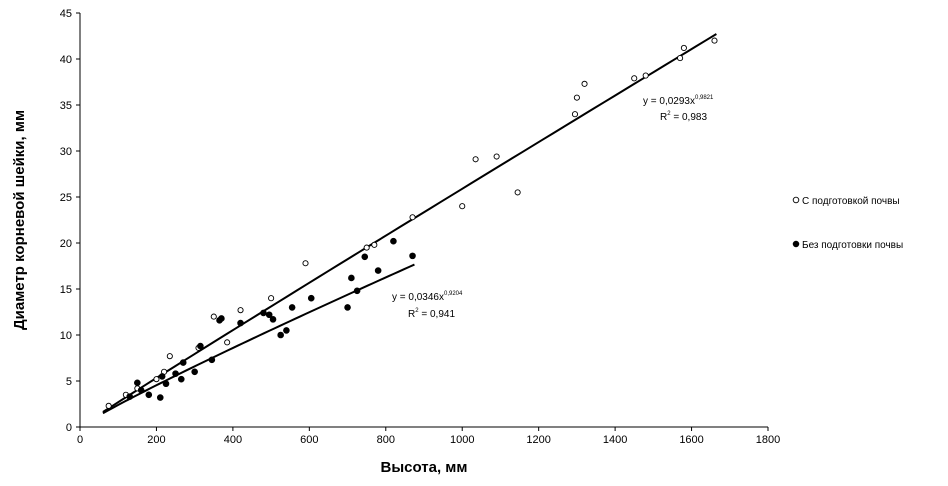 The height and width of the screenshot is (486, 948). What do you see at coordinates (69, 382) in the screenshot?
I see `y-tick-label: 5` at bounding box center [69, 382].